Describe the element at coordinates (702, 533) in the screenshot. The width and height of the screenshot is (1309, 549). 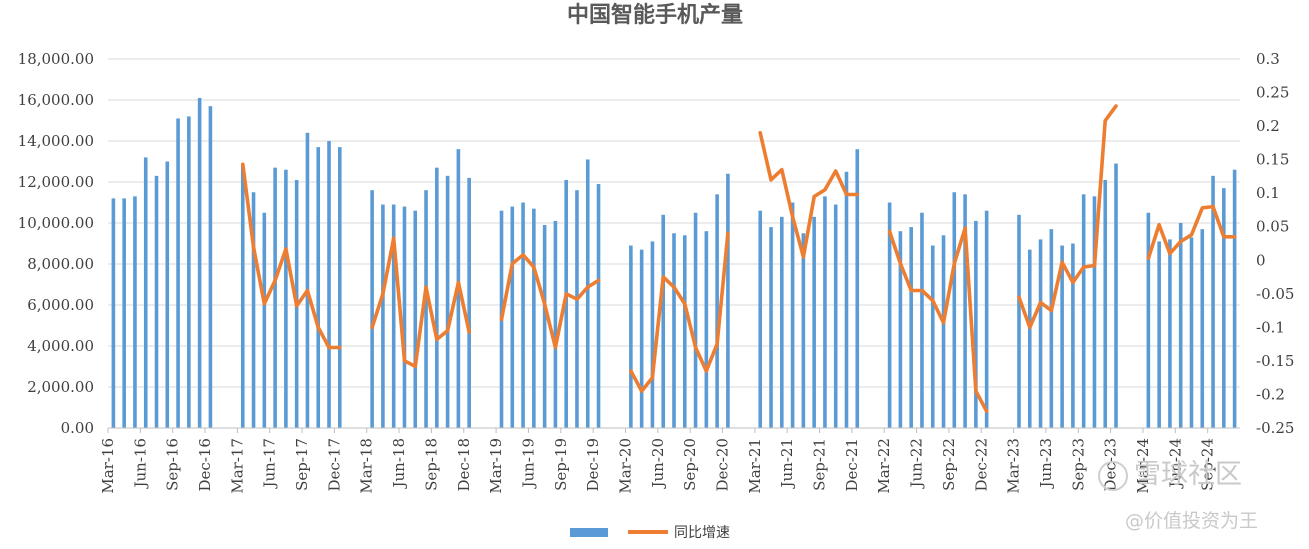
I see `legend-line-label: 同比增速` at that location.